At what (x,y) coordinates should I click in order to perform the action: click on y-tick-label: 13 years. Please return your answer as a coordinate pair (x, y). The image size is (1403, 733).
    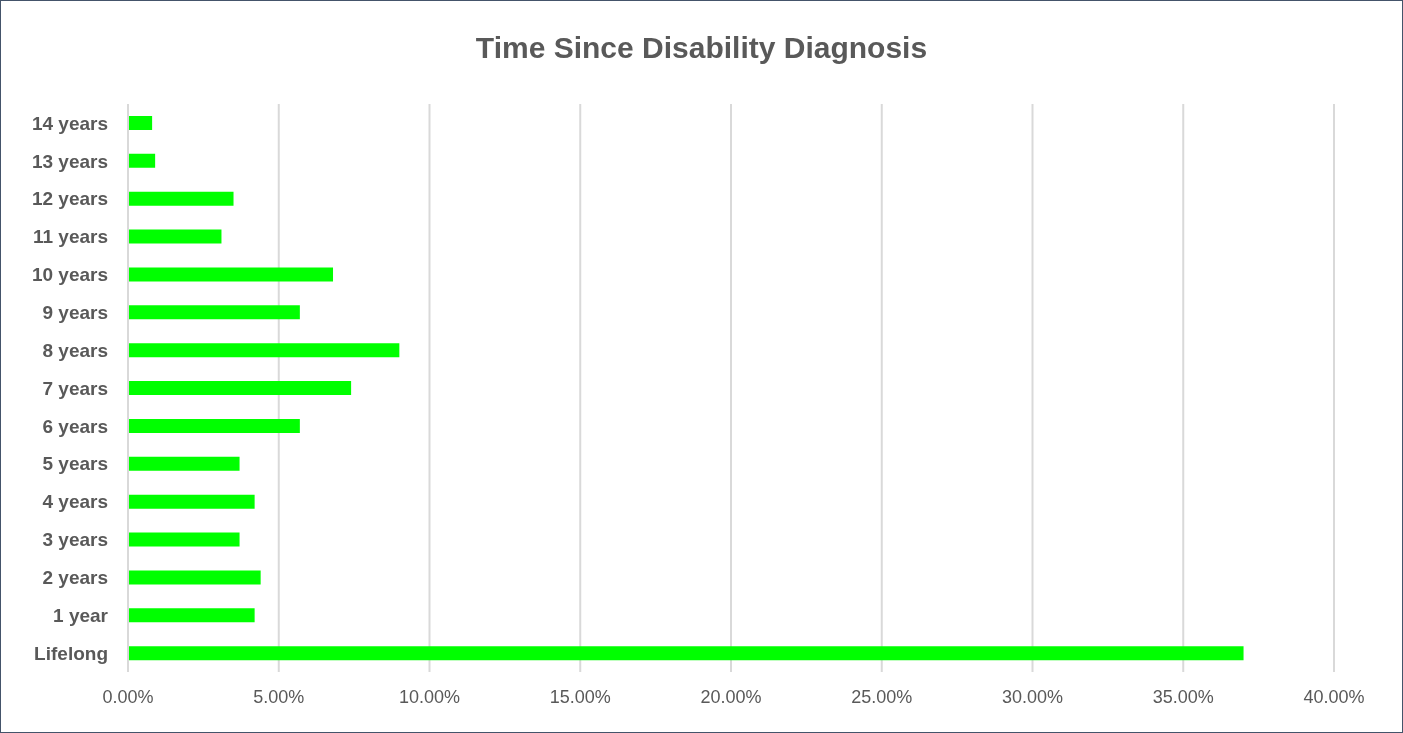
    Looking at the image, I should click on (69, 161).